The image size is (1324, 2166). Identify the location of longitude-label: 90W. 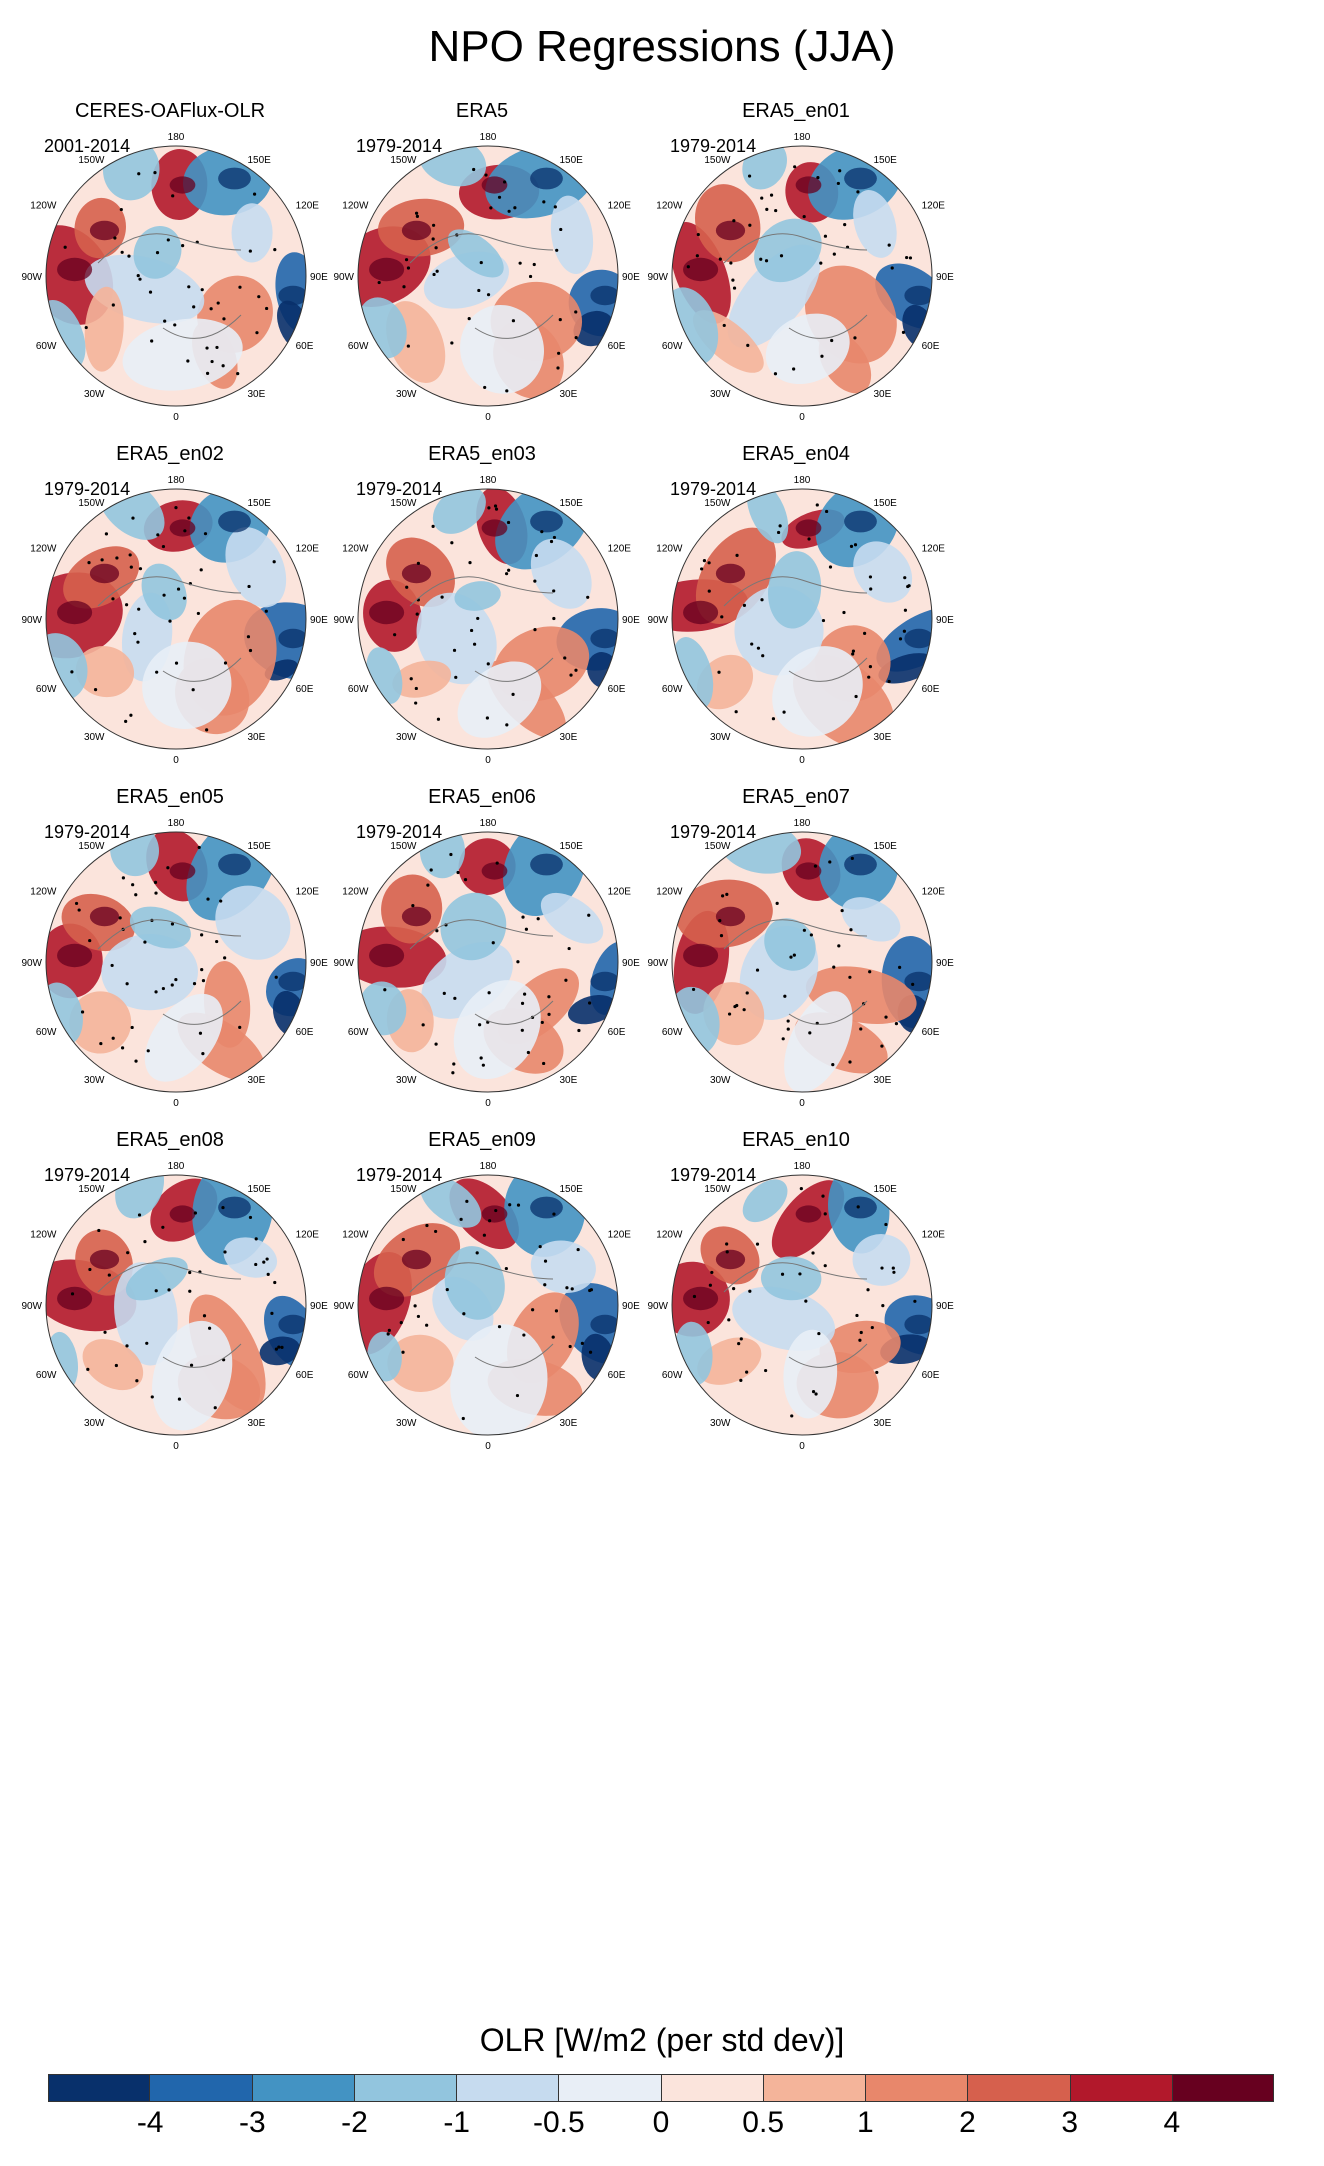
(343, 277).